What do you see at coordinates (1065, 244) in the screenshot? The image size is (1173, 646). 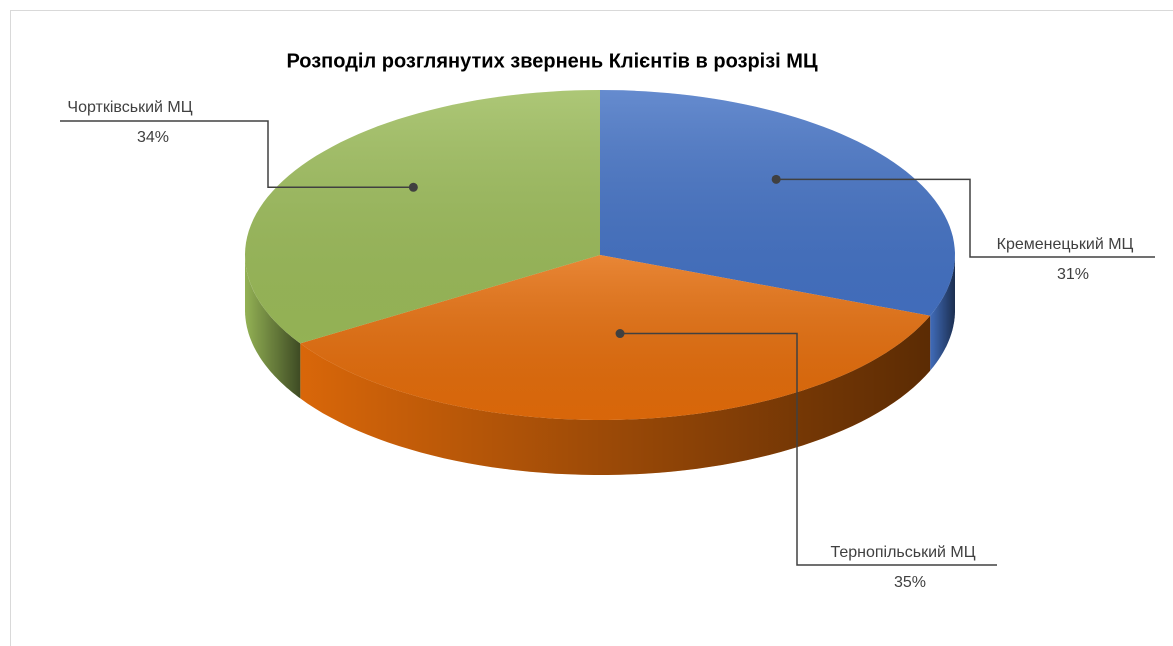 I see `data-label-name: Кременецький МЦ` at bounding box center [1065, 244].